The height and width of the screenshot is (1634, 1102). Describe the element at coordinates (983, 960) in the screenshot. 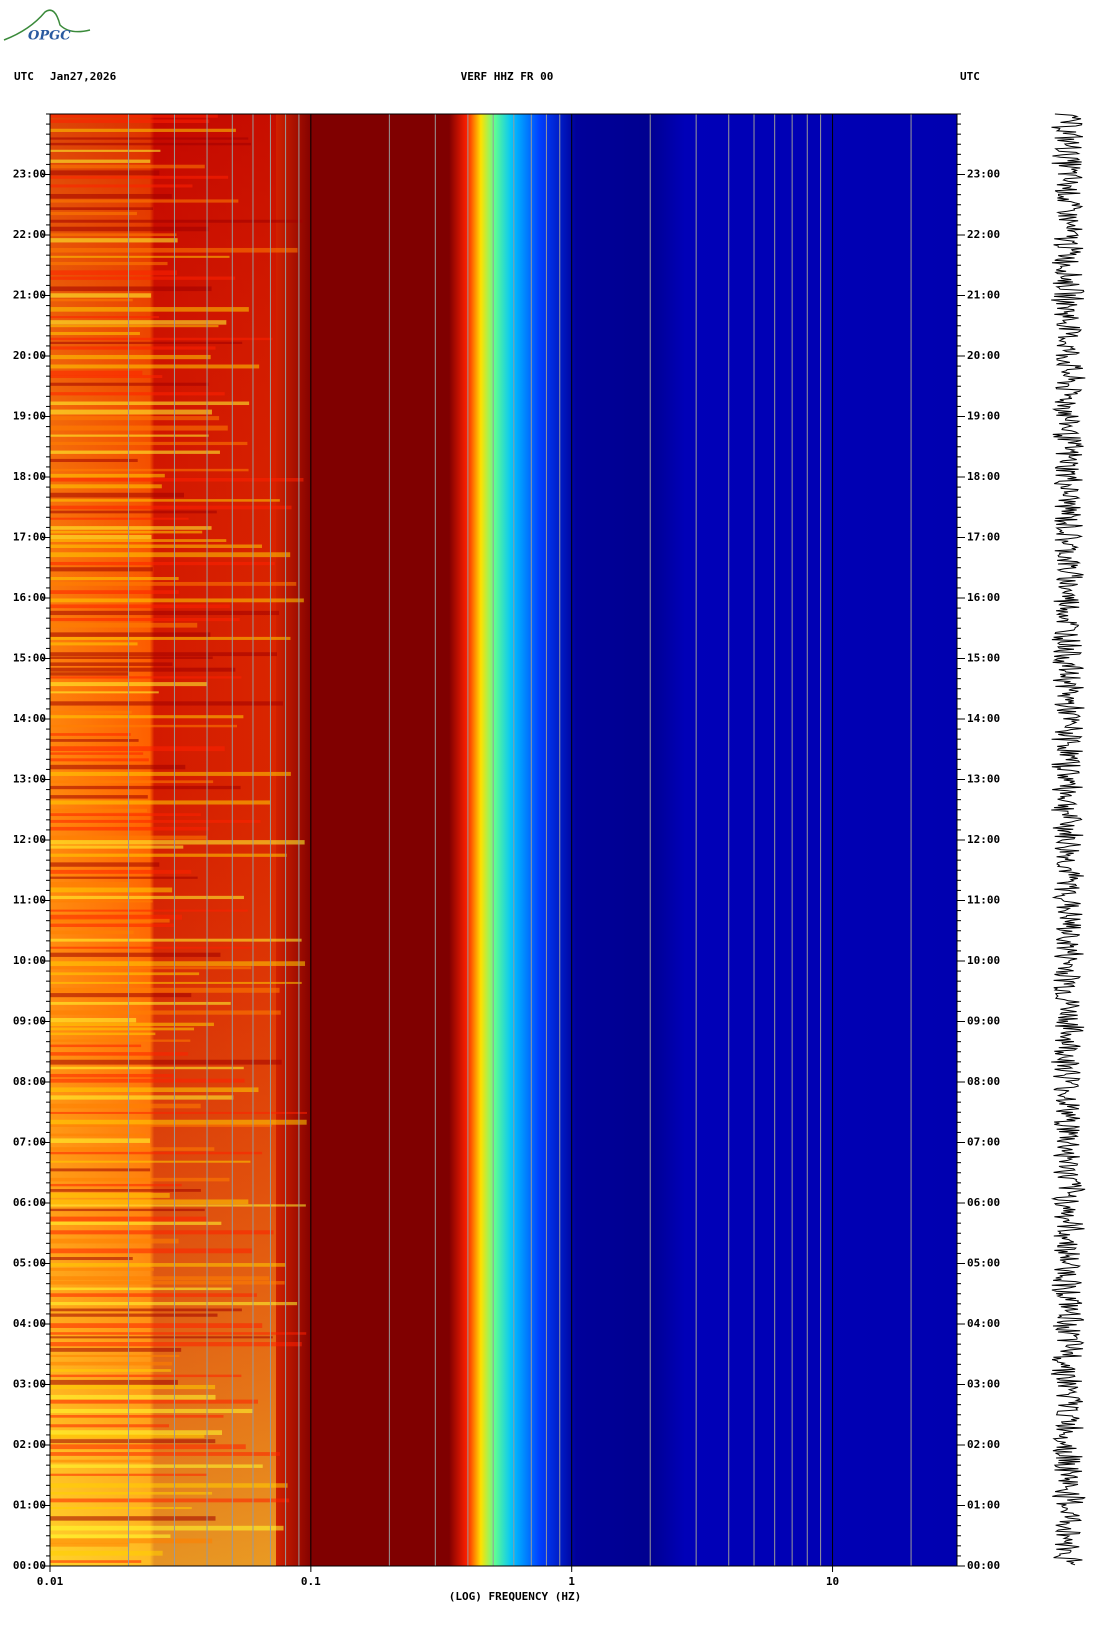

I see `y-tick-label: 10:00` at that location.